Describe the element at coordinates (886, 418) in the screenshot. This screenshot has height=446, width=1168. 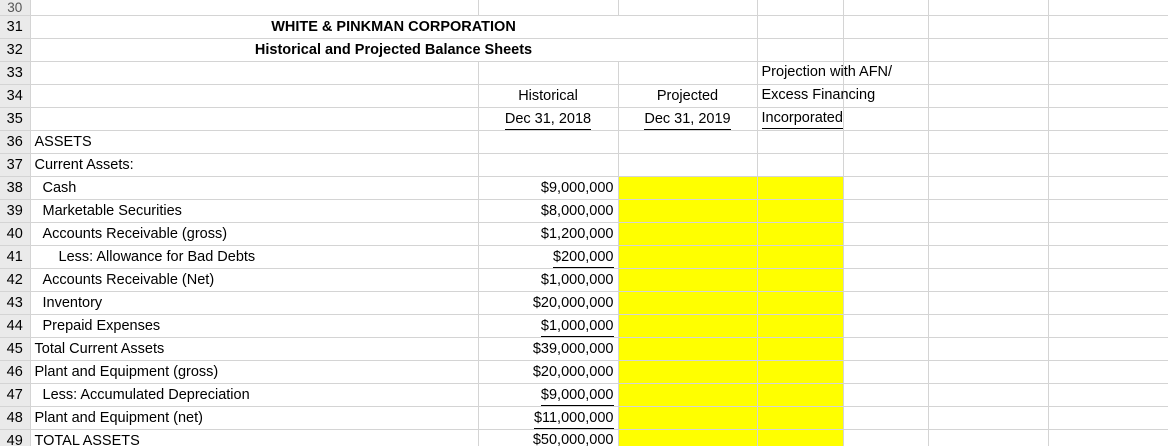
I see `cell-F48` at that location.